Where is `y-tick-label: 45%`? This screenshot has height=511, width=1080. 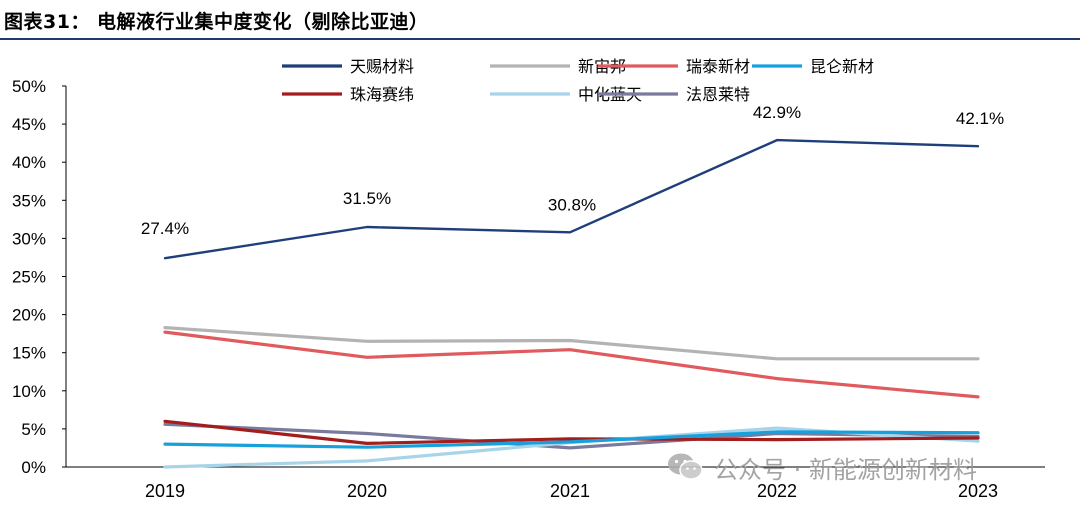
y-tick-label: 45% is located at coordinates (29, 124).